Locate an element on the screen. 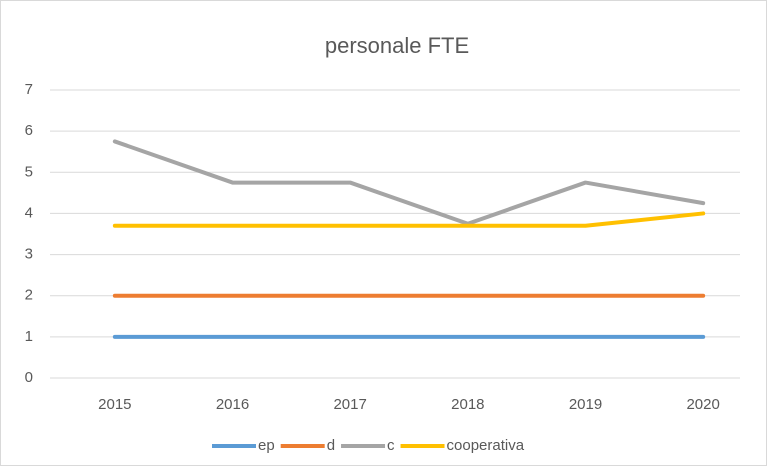  legend-label: ep is located at coordinates (266, 445).